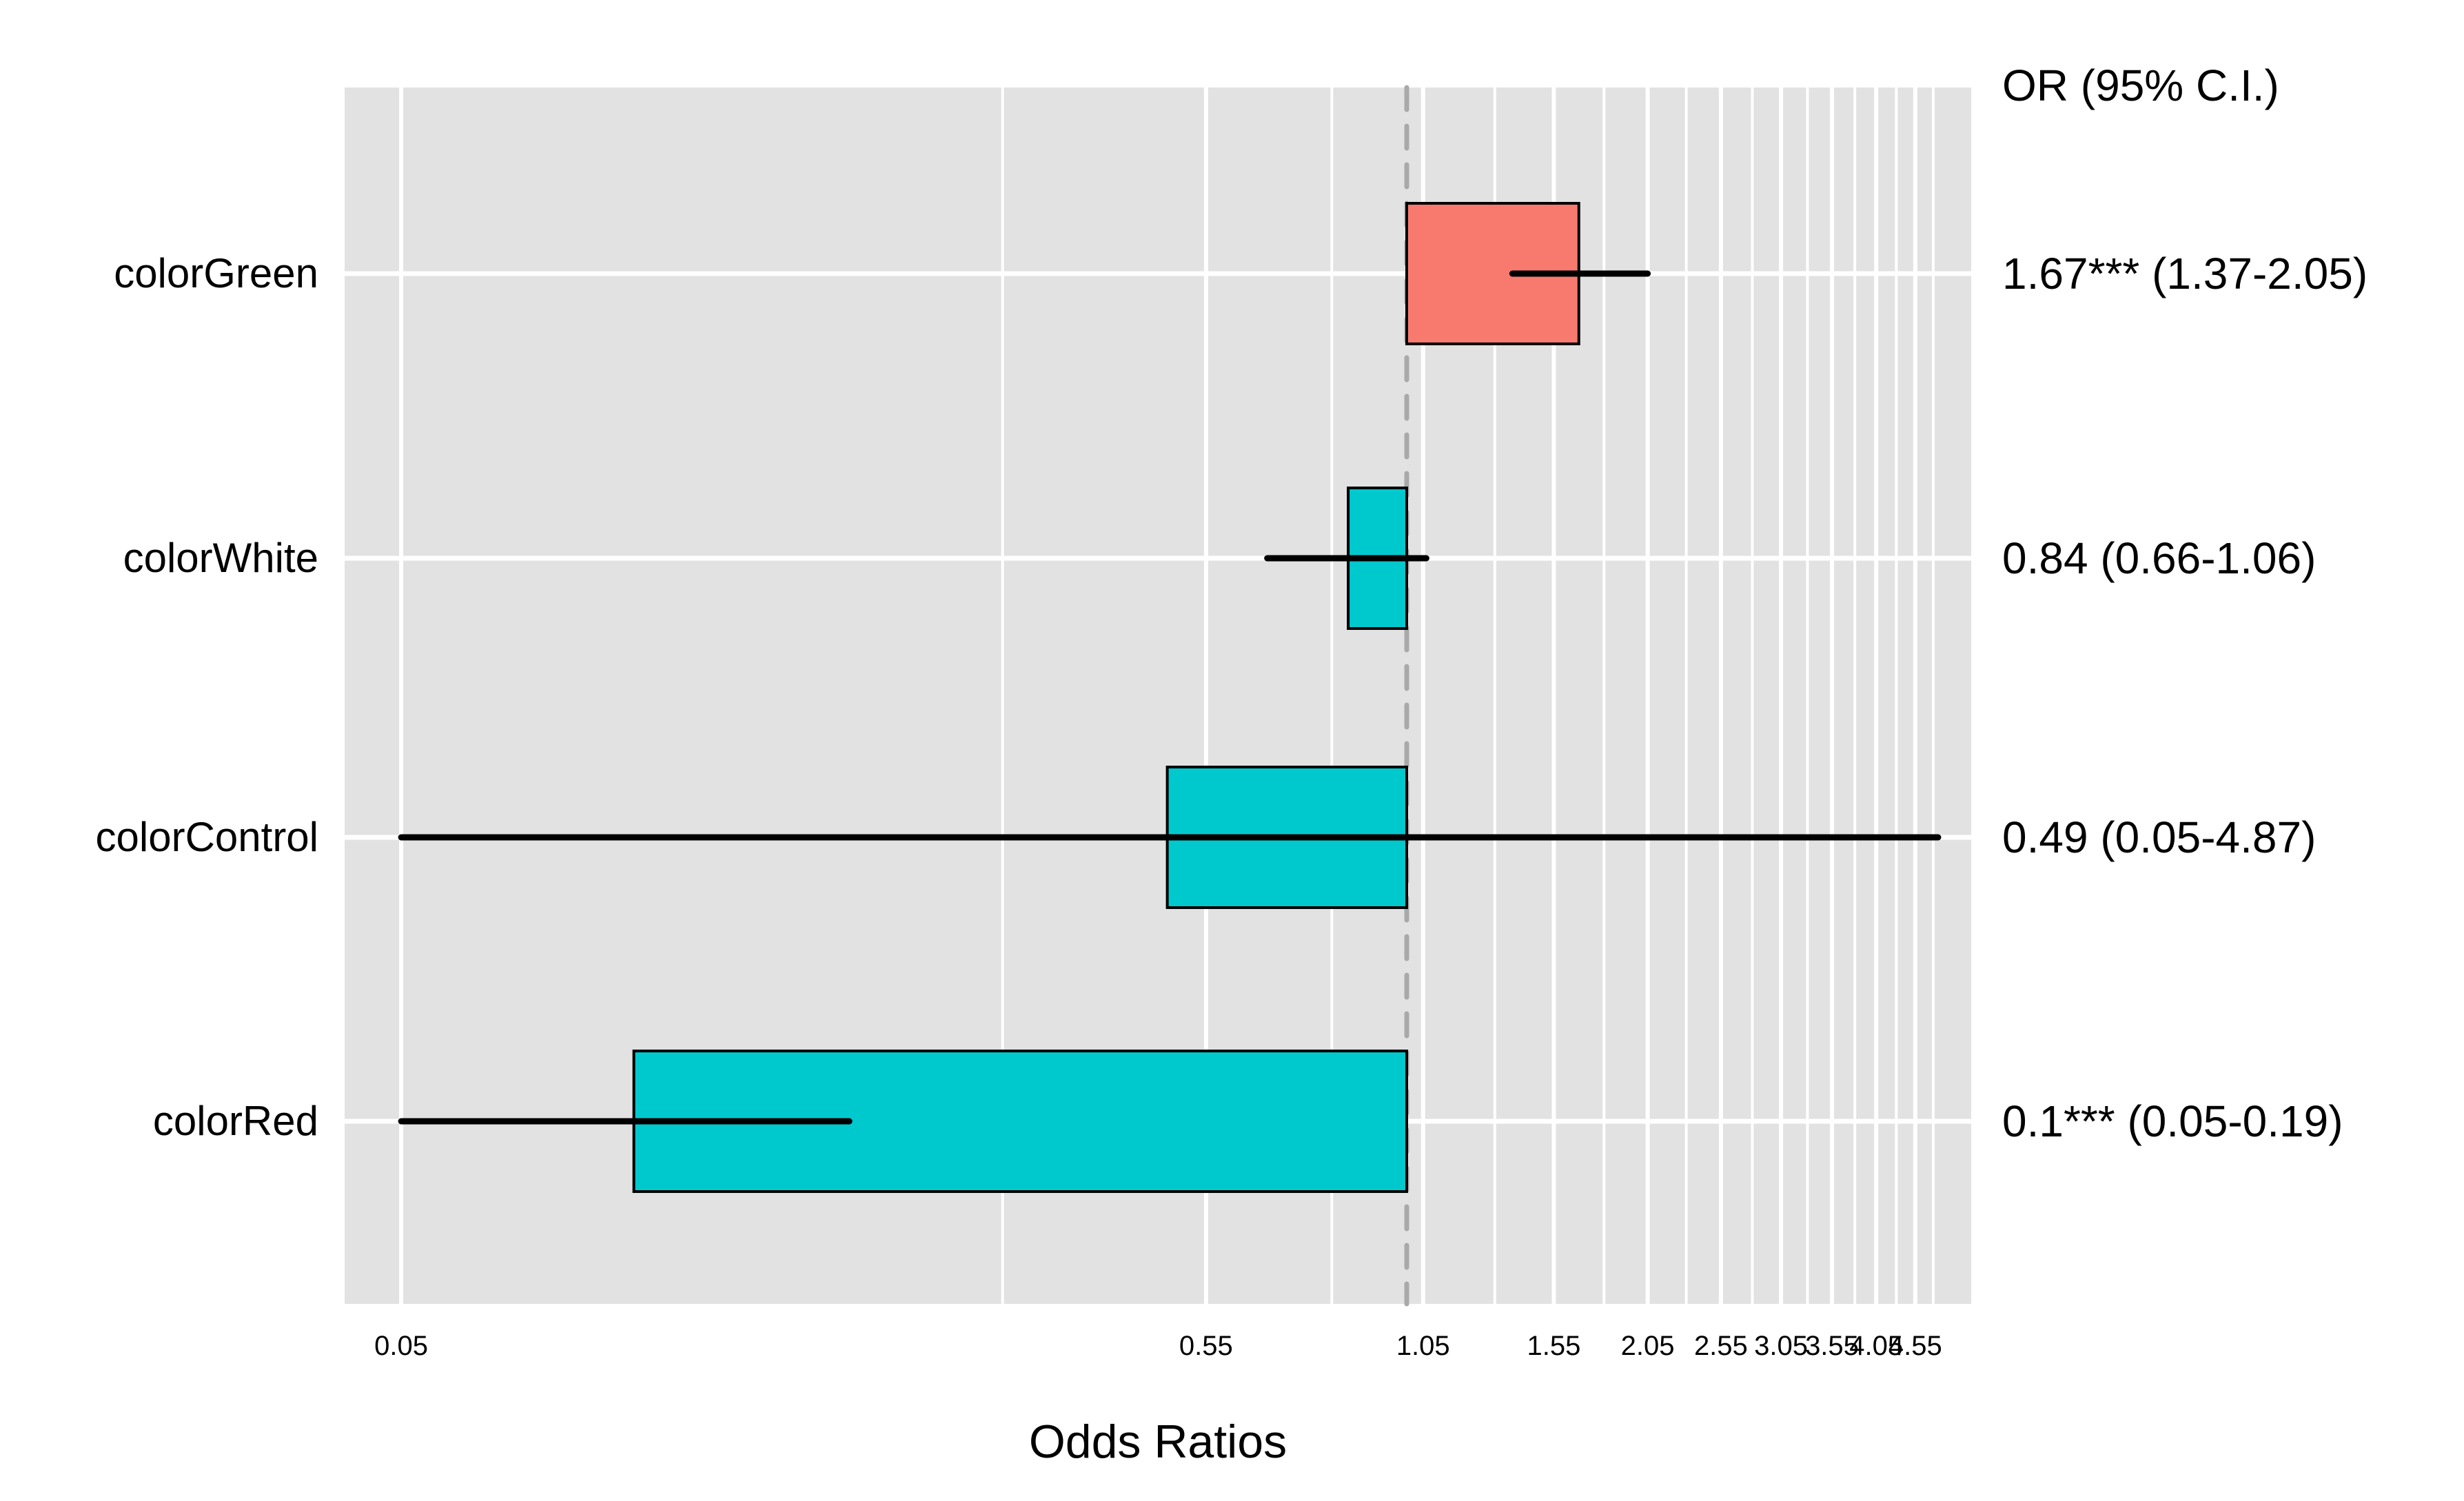 This screenshot has width=2464, height=1501. What do you see at coordinates (1876, 1346) in the screenshot?
I see `x-tick-4.05: 4.05` at bounding box center [1876, 1346].